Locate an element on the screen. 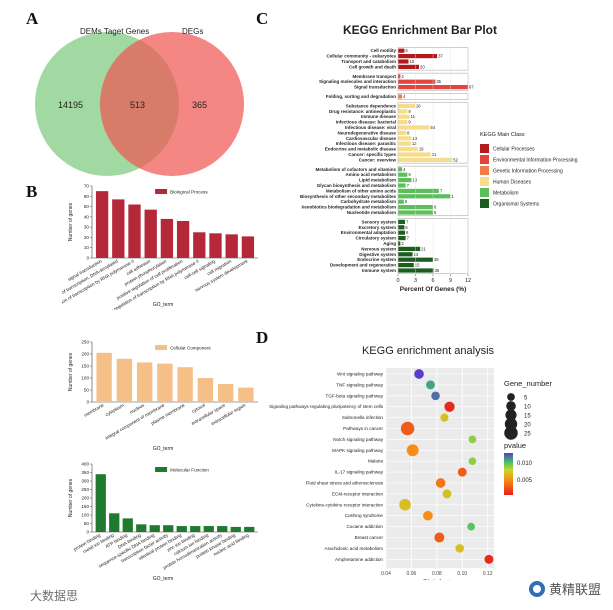  legend-label: Cellular Processes is located at coordinates (514, 150).